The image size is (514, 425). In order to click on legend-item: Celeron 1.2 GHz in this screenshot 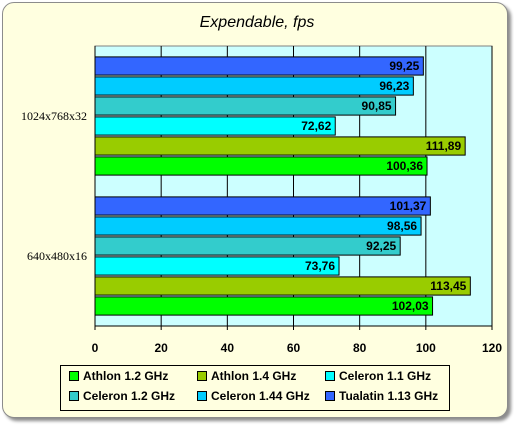, I will do `click(122, 396)`.